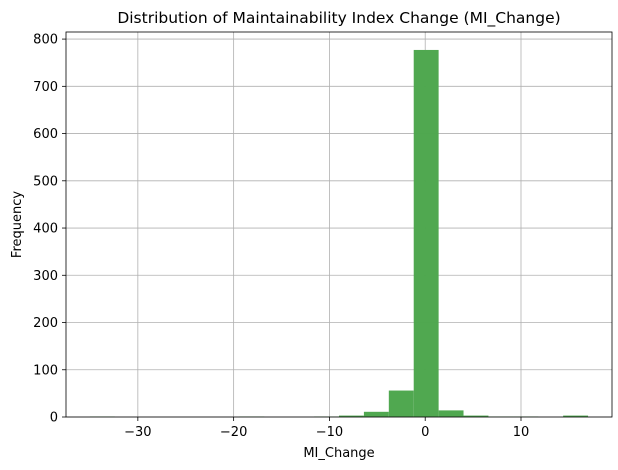  Describe the element at coordinates (338, 453) in the screenshot. I see `x-axis-label: MI_Change` at that location.